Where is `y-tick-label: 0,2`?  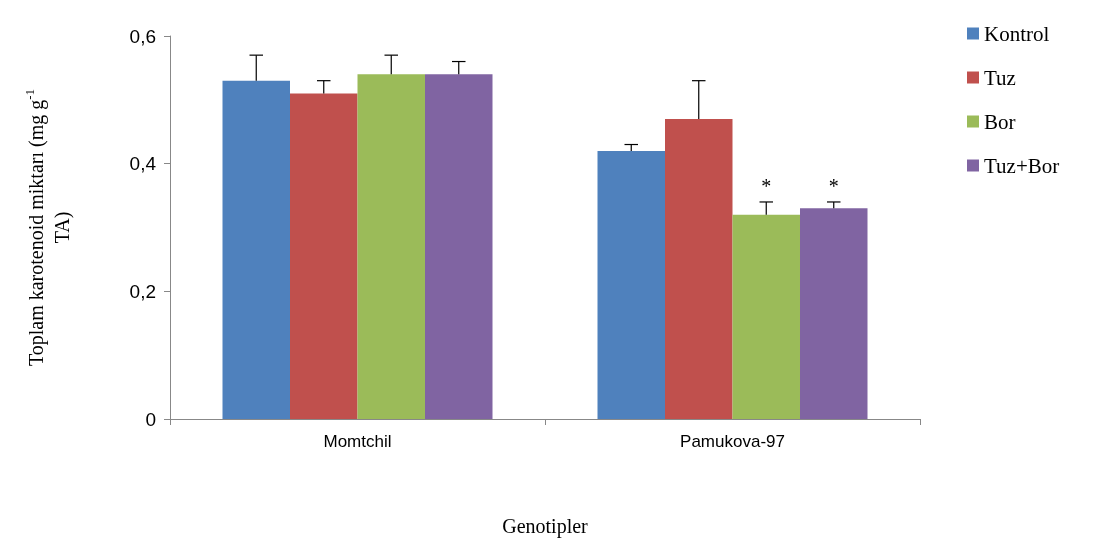 y-tick-label: 0,2 is located at coordinates (142, 291).